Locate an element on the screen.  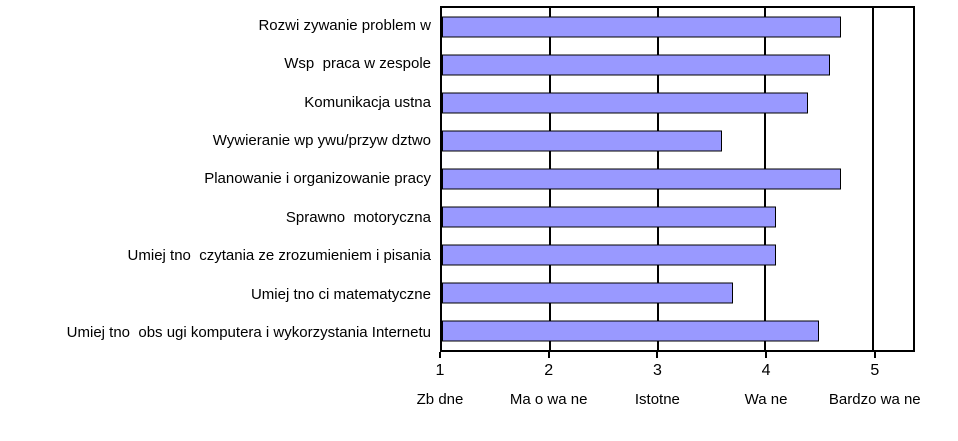
category-label: Sprawno motoryczna is located at coordinates (358, 217).